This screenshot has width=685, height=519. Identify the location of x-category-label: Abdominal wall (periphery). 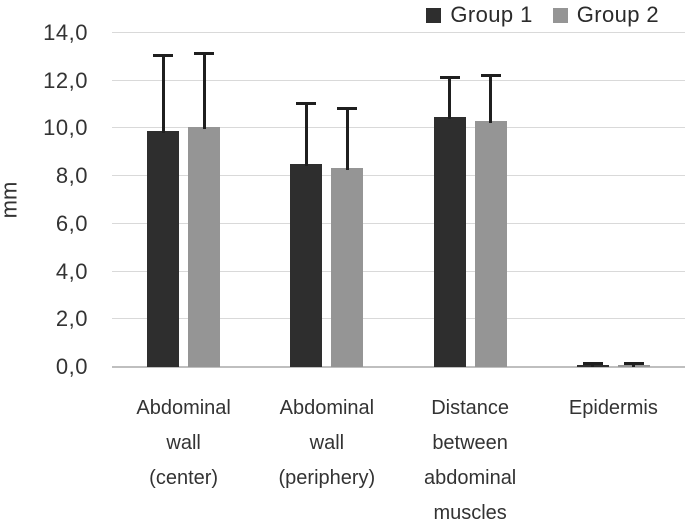
(327, 443).